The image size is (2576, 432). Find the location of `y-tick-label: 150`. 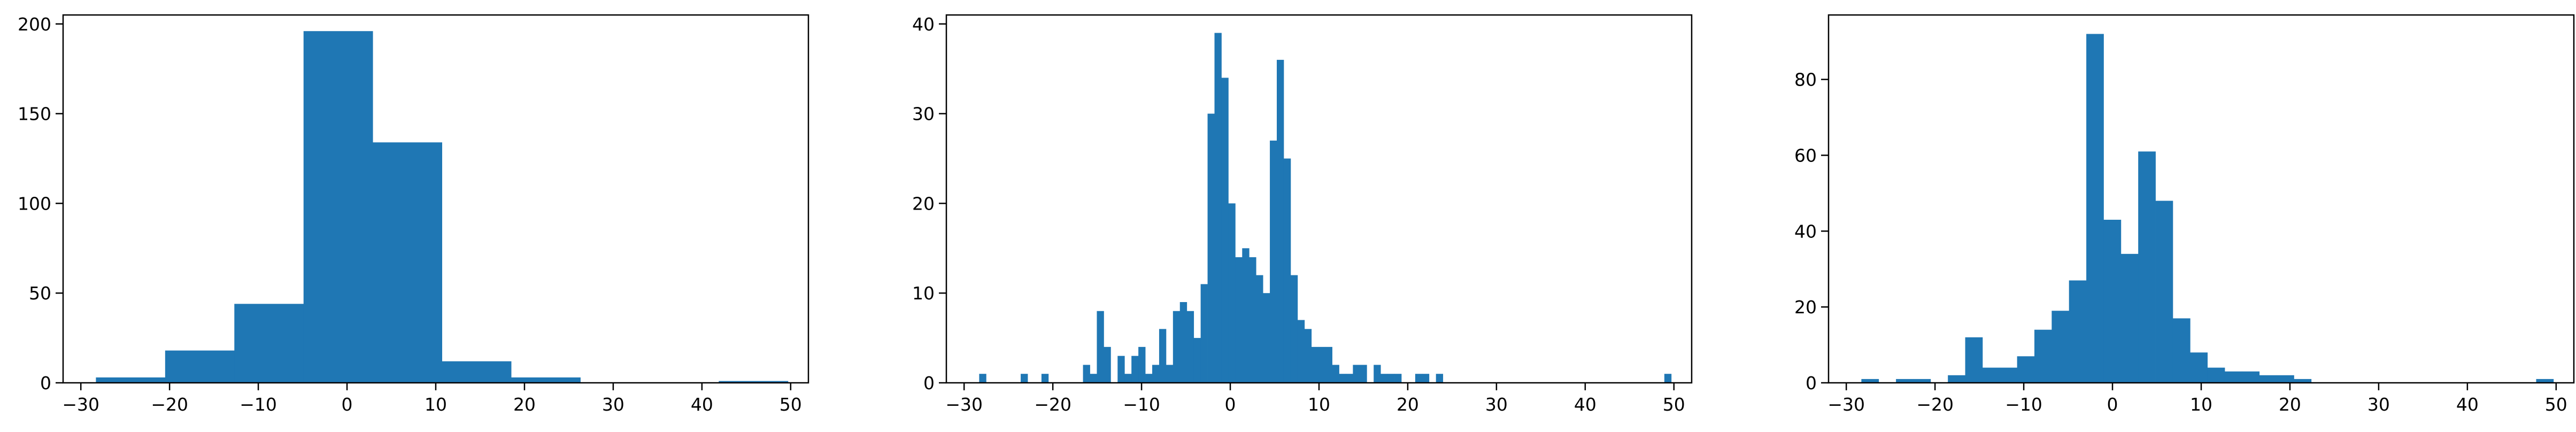

y-tick-label: 150 is located at coordinates (35, 115).